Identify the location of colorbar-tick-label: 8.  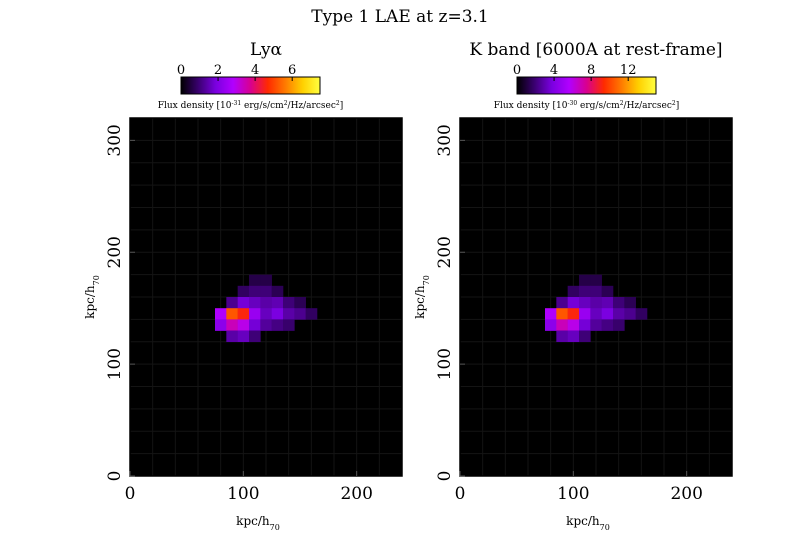
(591, 70).